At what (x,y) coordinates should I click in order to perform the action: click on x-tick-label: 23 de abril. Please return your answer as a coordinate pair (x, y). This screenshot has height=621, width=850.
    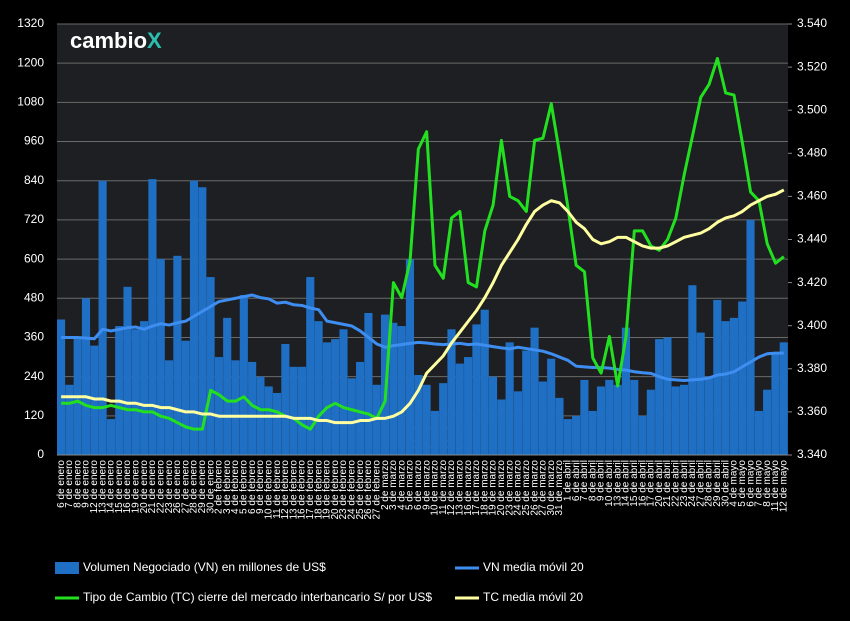
    Looking at the image, I should click on (684, 483).